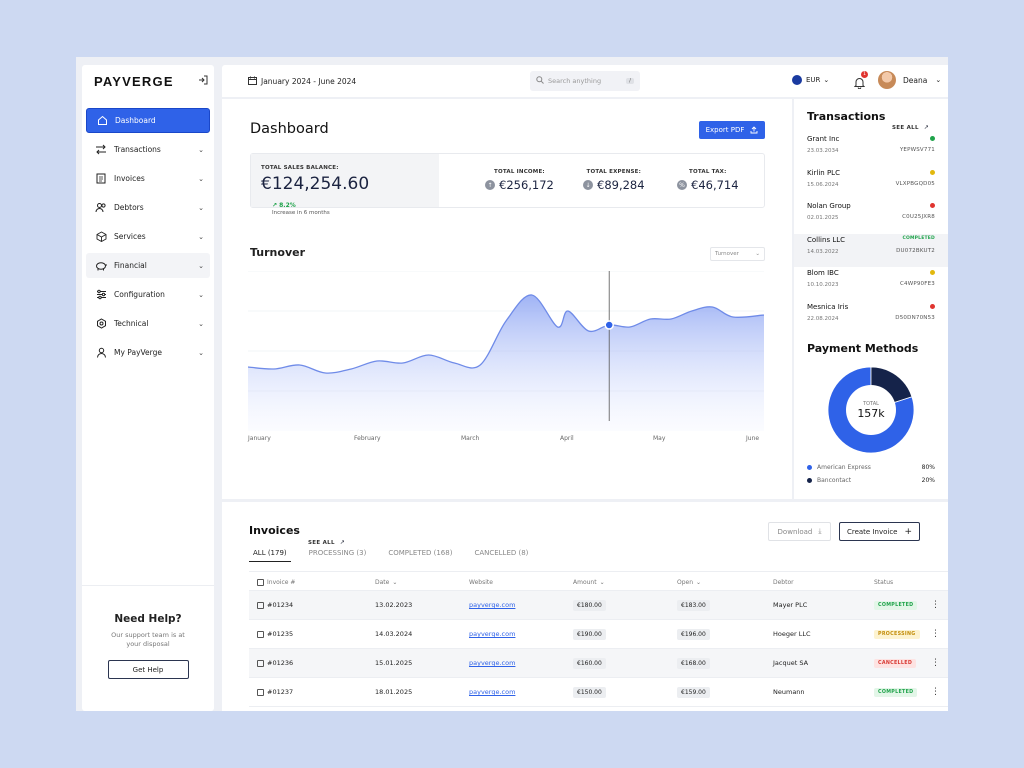 The image size is (1024, 768). What do you see at coordinates (260, 582) in the screenshot?
I see `select-all-checkbox` at bounding box center [260, 582].